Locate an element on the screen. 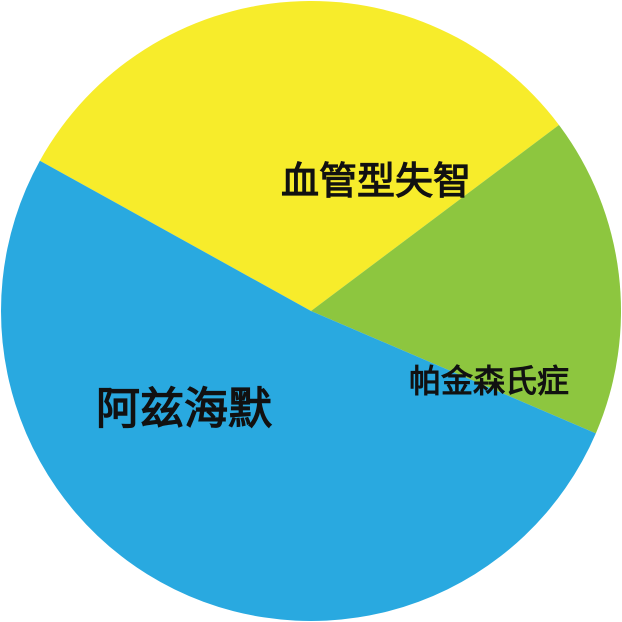  slice-label: 帕金森氏症 is located at coordinates (489, 381).